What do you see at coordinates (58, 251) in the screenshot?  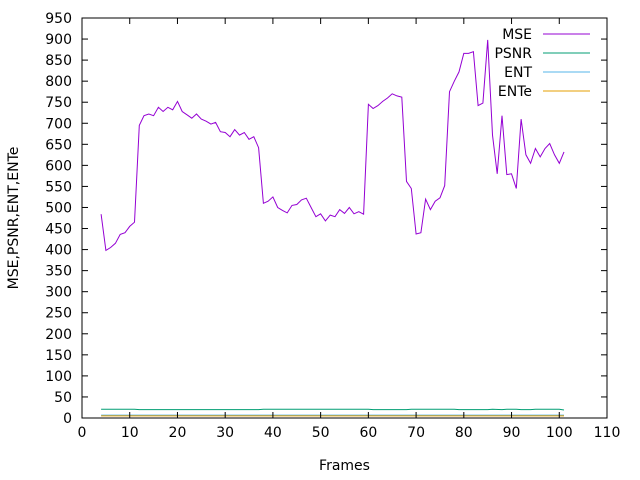 I see `y-tick-label: 400` at bounding box center [58, 251].